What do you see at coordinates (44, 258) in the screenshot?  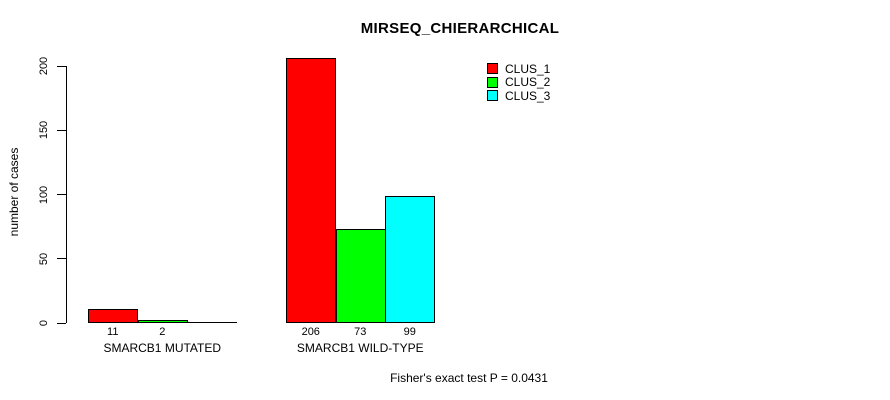 I see `y-axis-tick-label: 50` at bounding box center [44, 258].